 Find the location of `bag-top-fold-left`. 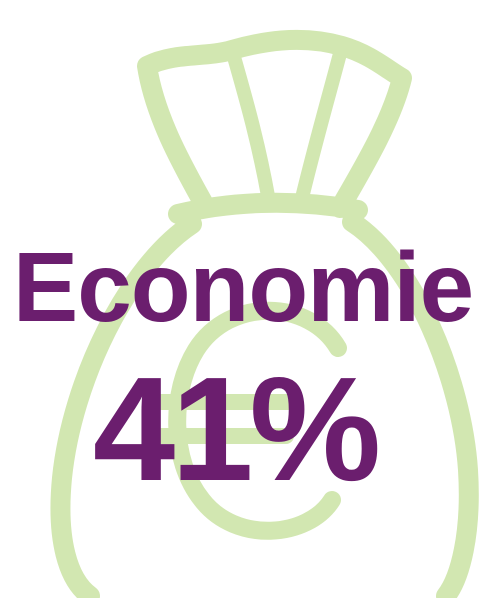

bag-top-fold-left is located at coordinates (250, 123).